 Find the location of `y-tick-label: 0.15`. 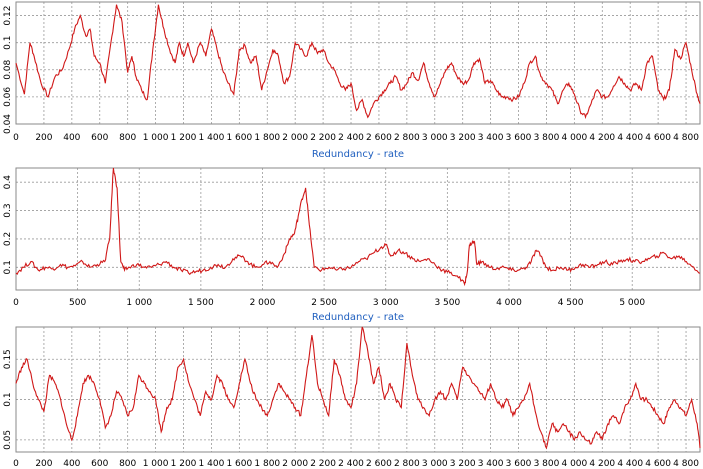

y-tick-label: 0.15 is located at coordinates (8, 359).